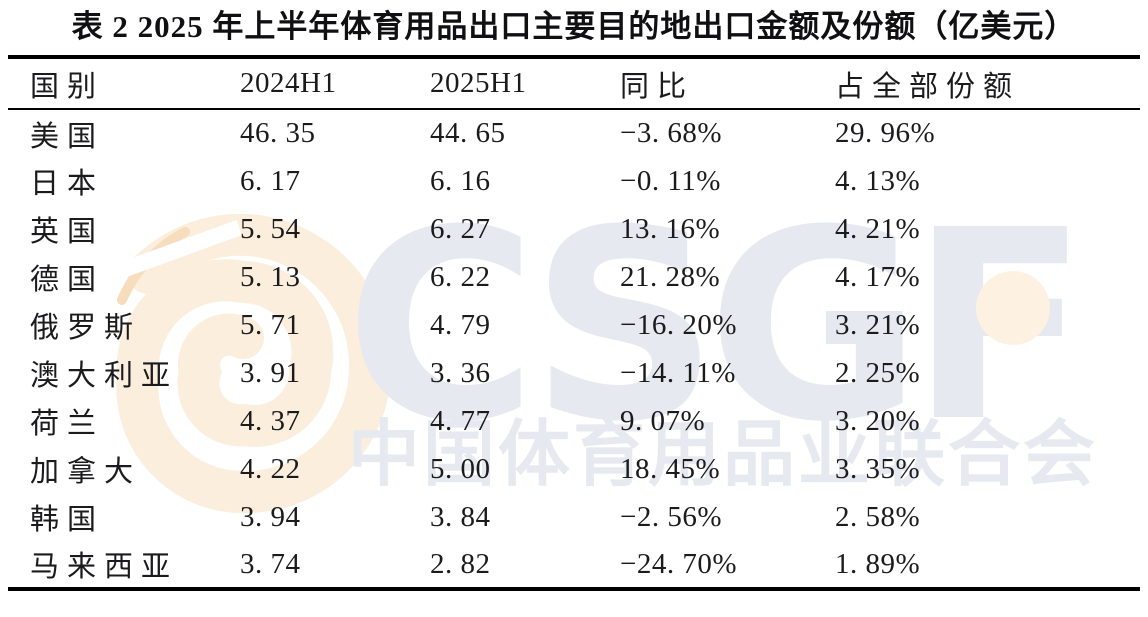  What do you see at coordinates (460, 372) in the screenshot?
I see `cell-2025h1: 3. 36` at bounding box center [460, 372].